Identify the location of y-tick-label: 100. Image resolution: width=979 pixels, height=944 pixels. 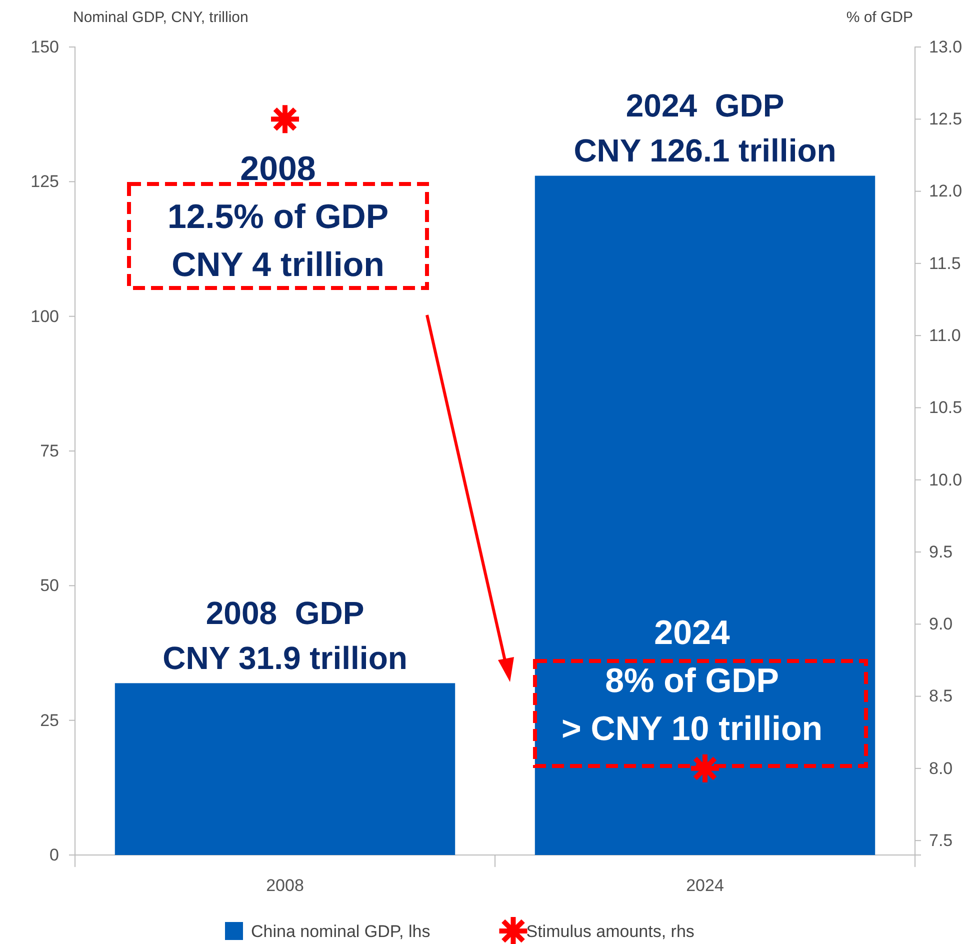
(44, 316).